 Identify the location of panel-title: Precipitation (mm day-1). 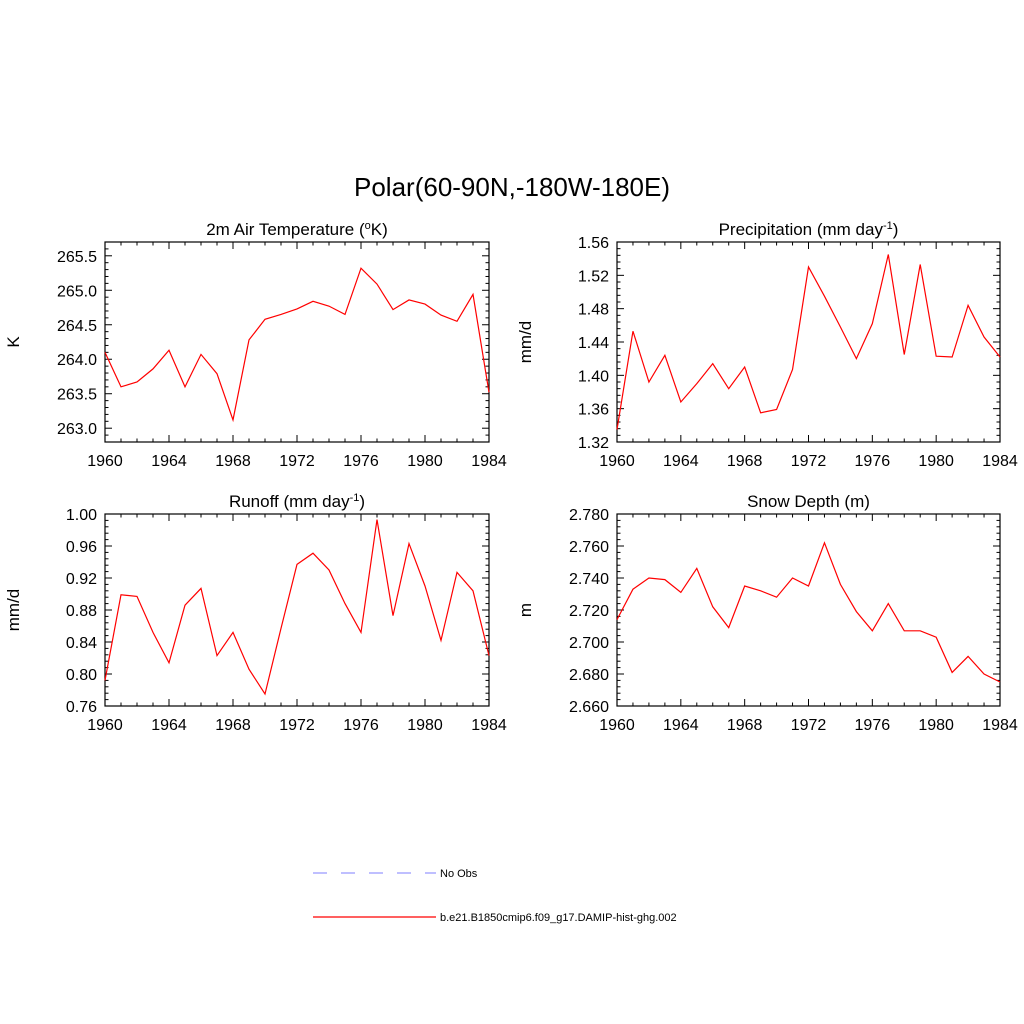
(809, 229).